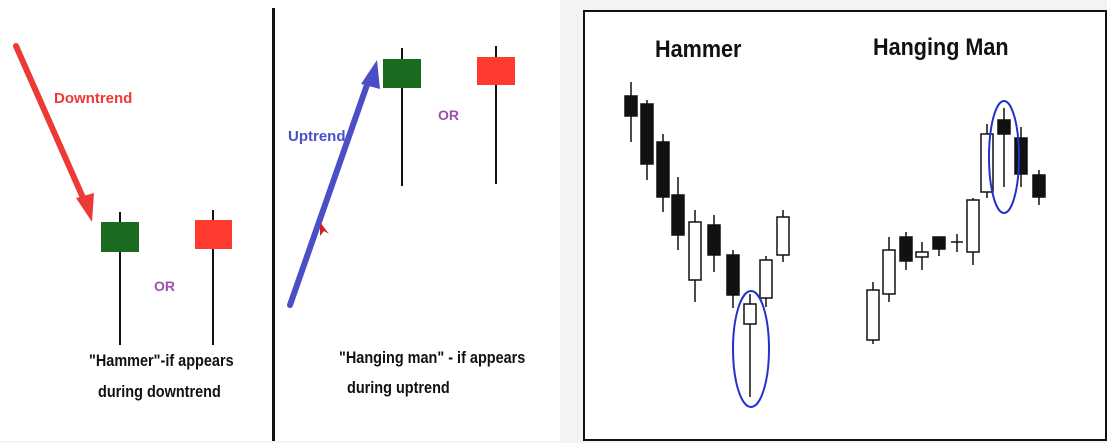 The width and height of the screenshot is (1107, 443). I want to click on uptrend-arrow, so click(329, 193).